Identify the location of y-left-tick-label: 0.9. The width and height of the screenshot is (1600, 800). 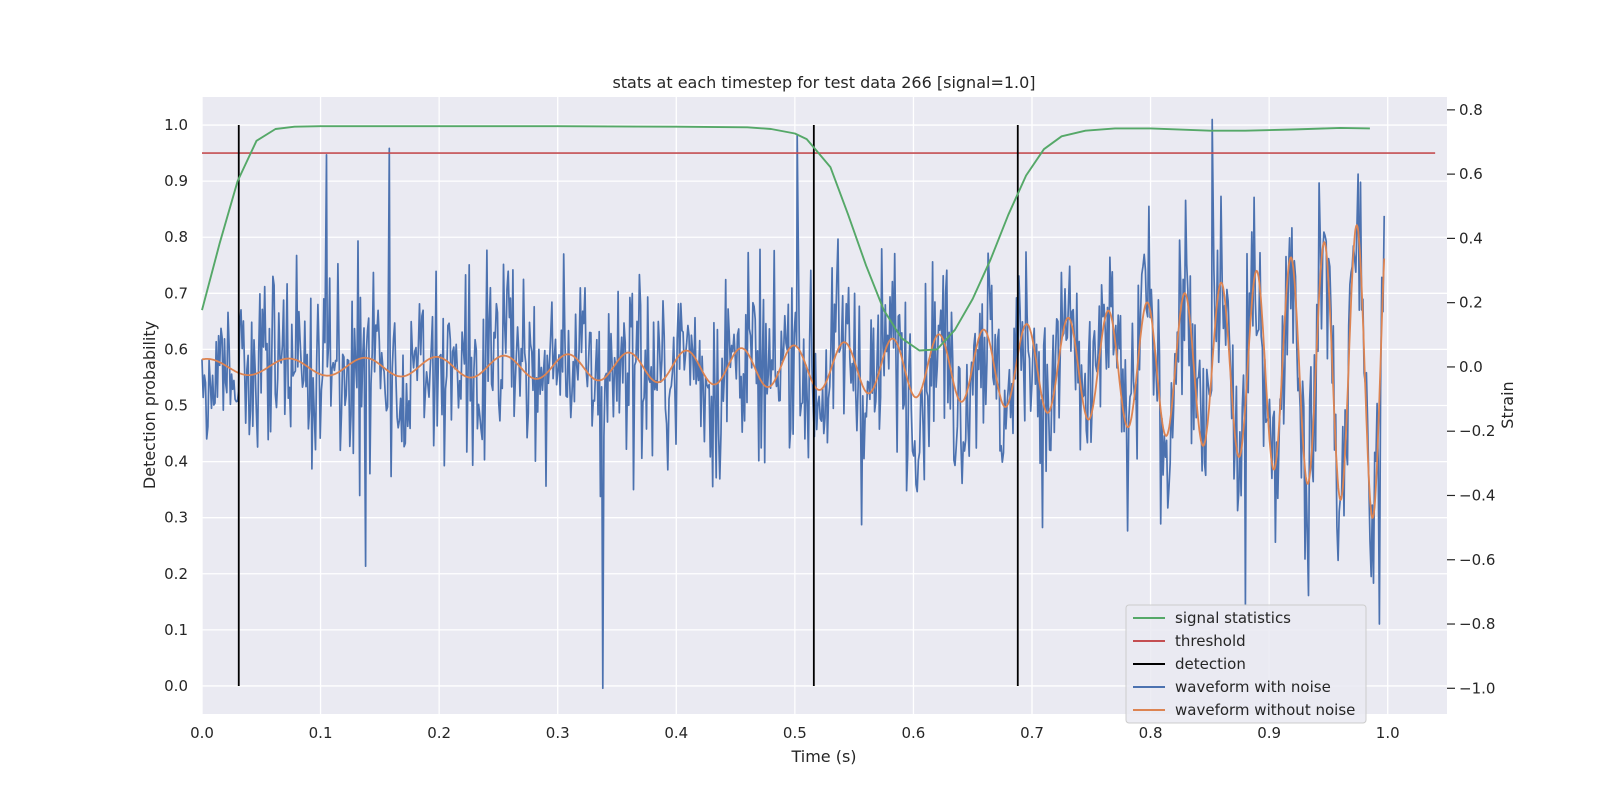
(176, 181).